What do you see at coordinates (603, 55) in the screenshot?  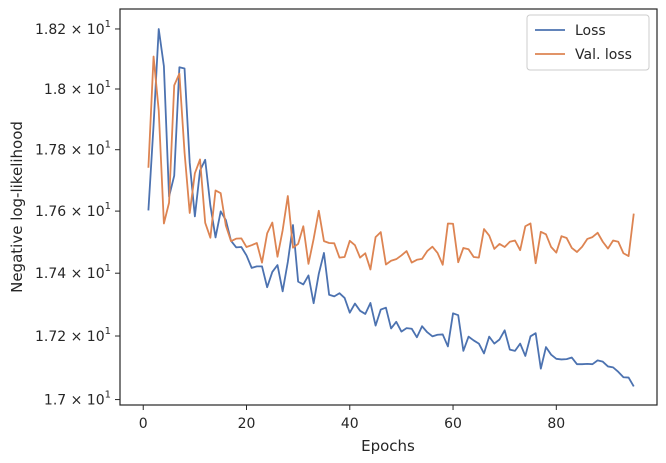 I see `legend-label-val-loss: Val. loss` at bounding box center [603, 55].